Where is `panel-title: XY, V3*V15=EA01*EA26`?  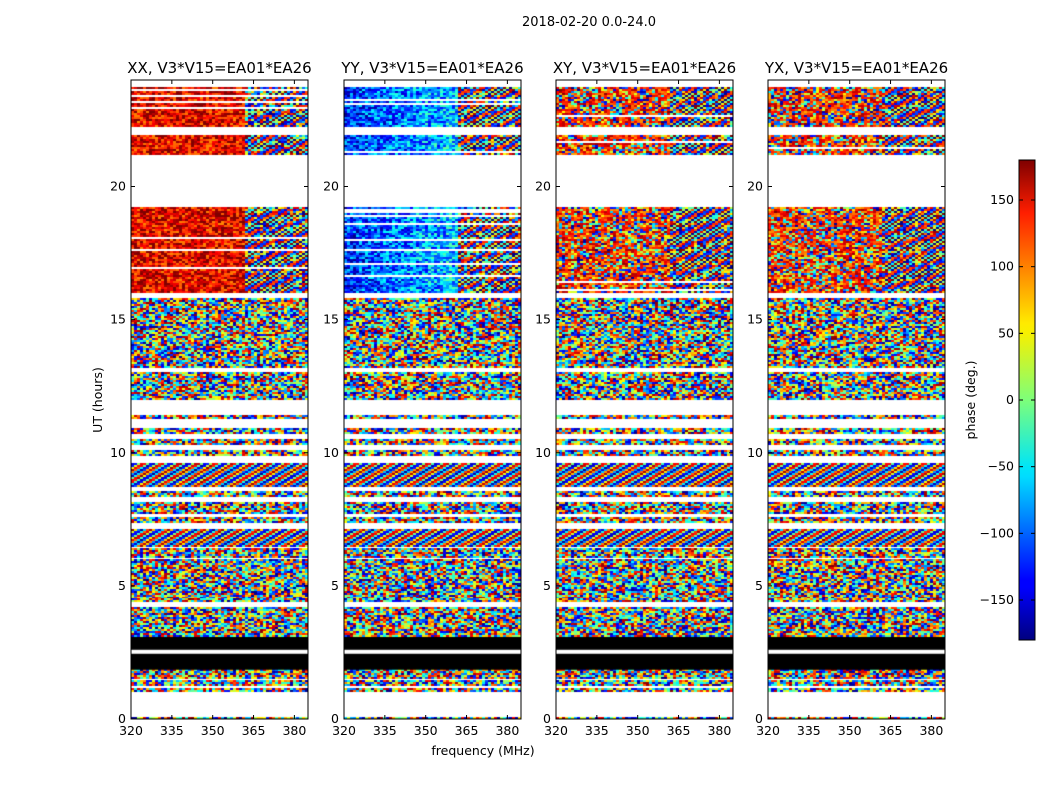
panel-title: XY, V3*V15=EA01*EA26 is located at coordinates (644, 68).